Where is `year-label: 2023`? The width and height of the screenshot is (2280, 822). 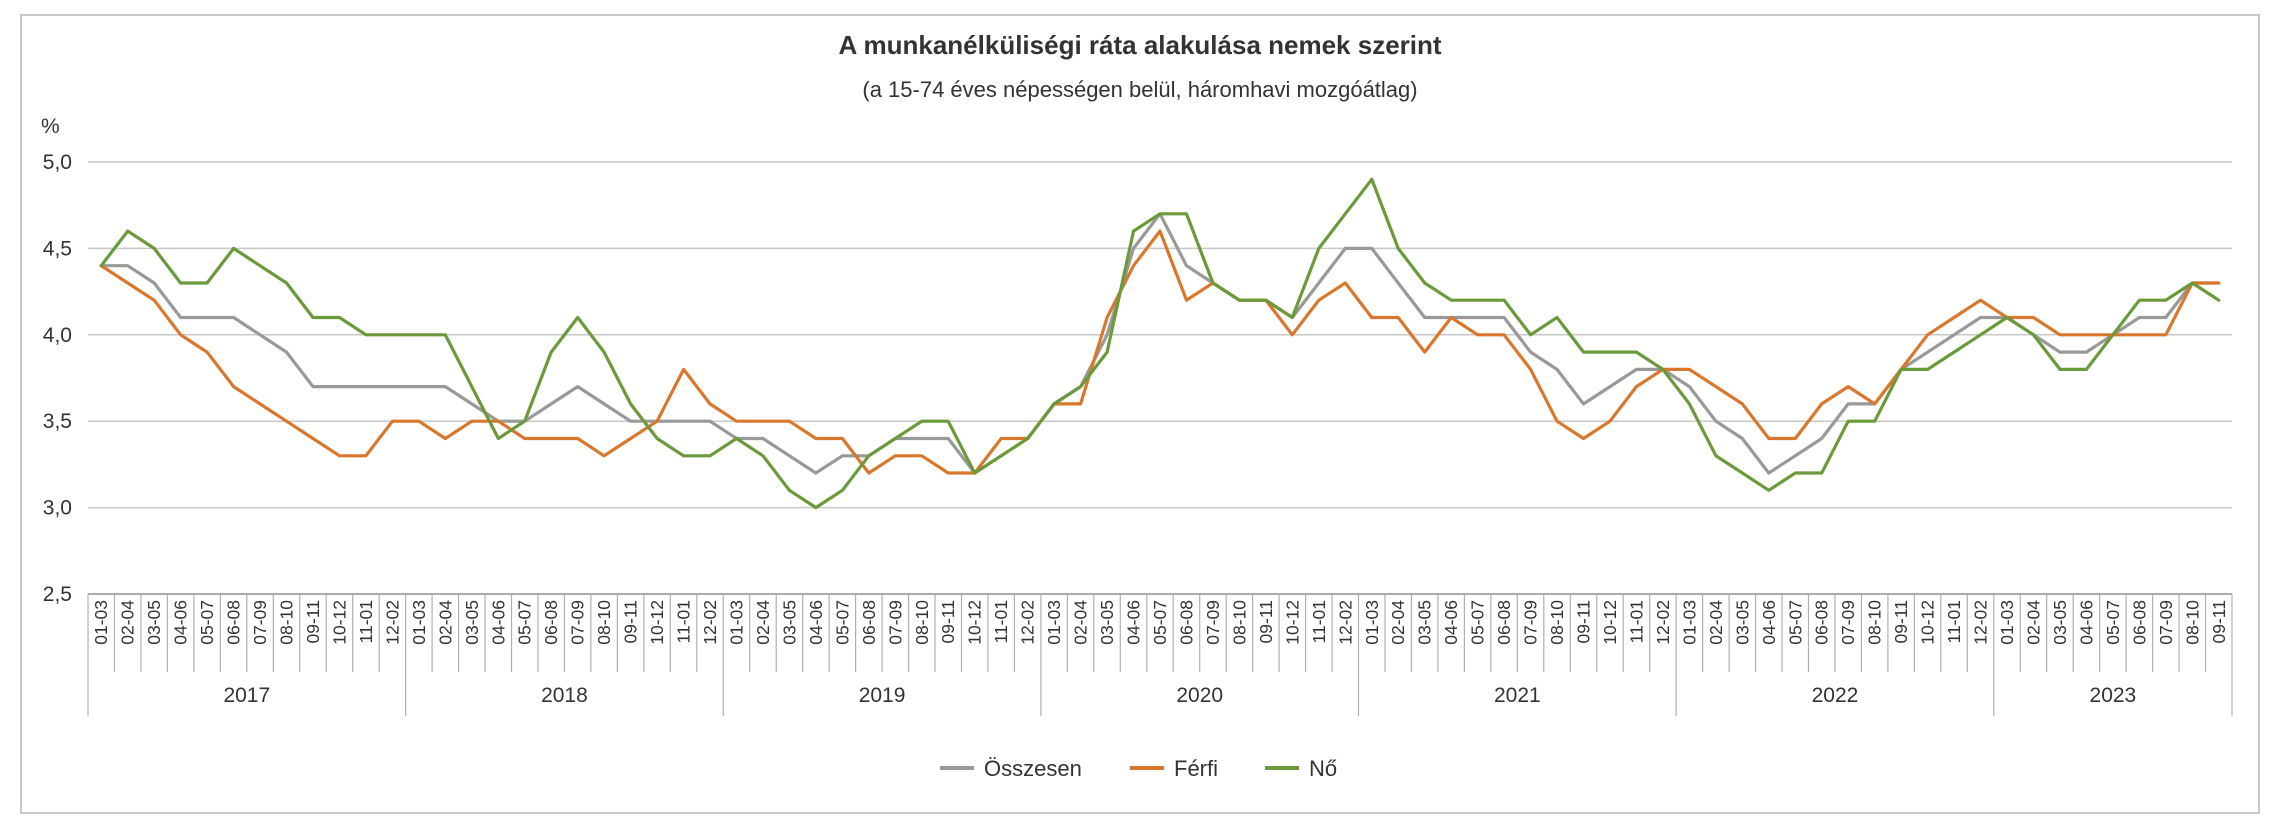
year-label: 2023 is located at coordinates (2113, 695).